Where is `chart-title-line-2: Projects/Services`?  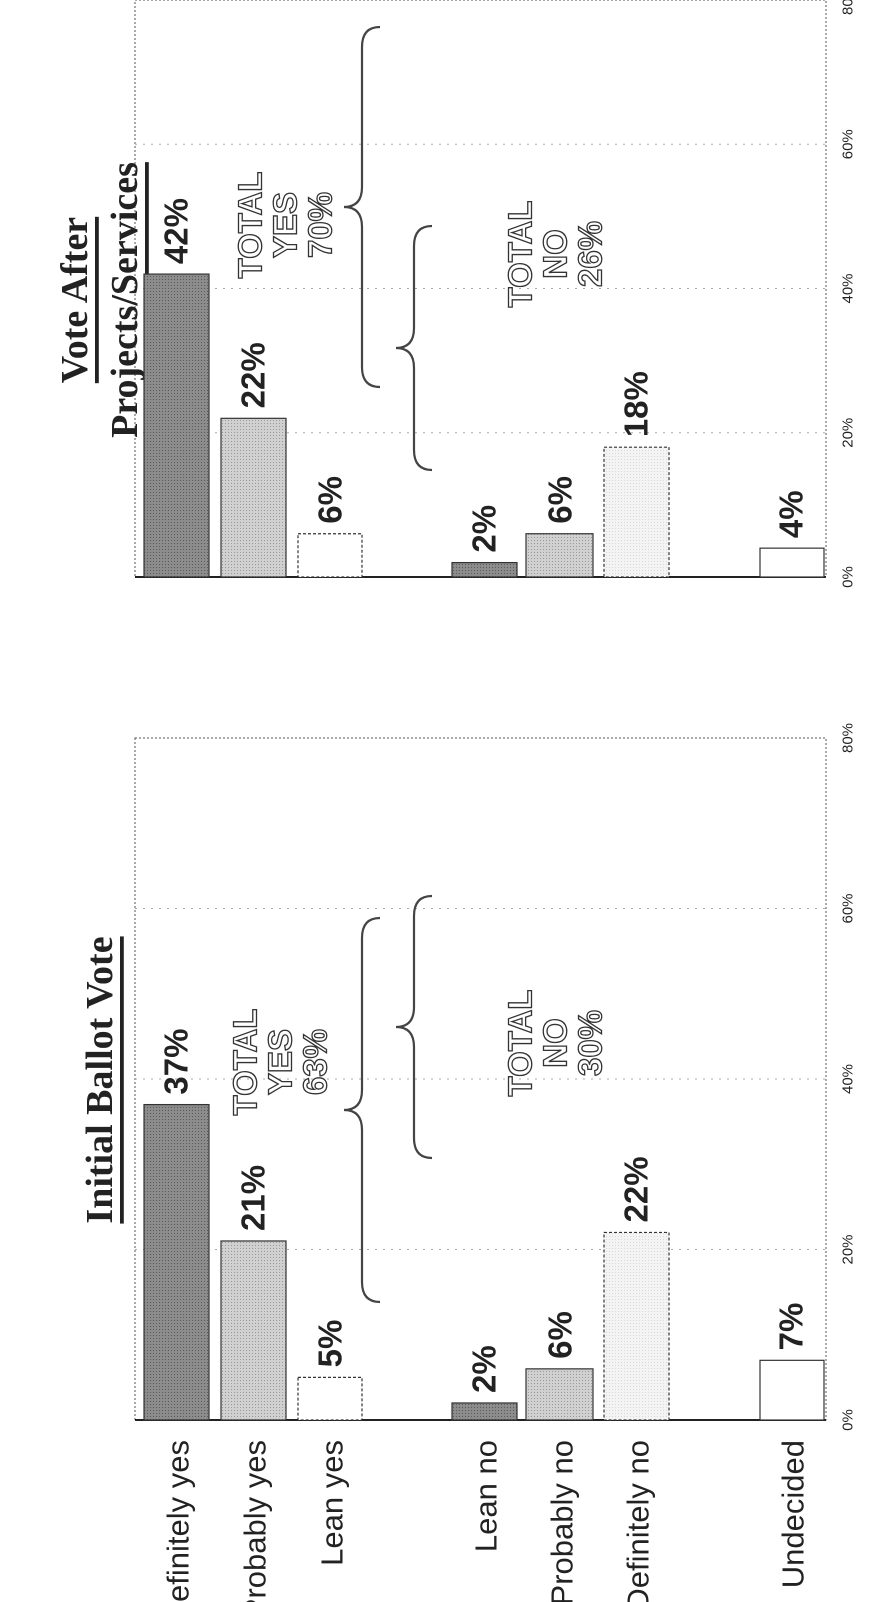
chart-title-line-2: Projects/Services is located at coordinates (125, 300).